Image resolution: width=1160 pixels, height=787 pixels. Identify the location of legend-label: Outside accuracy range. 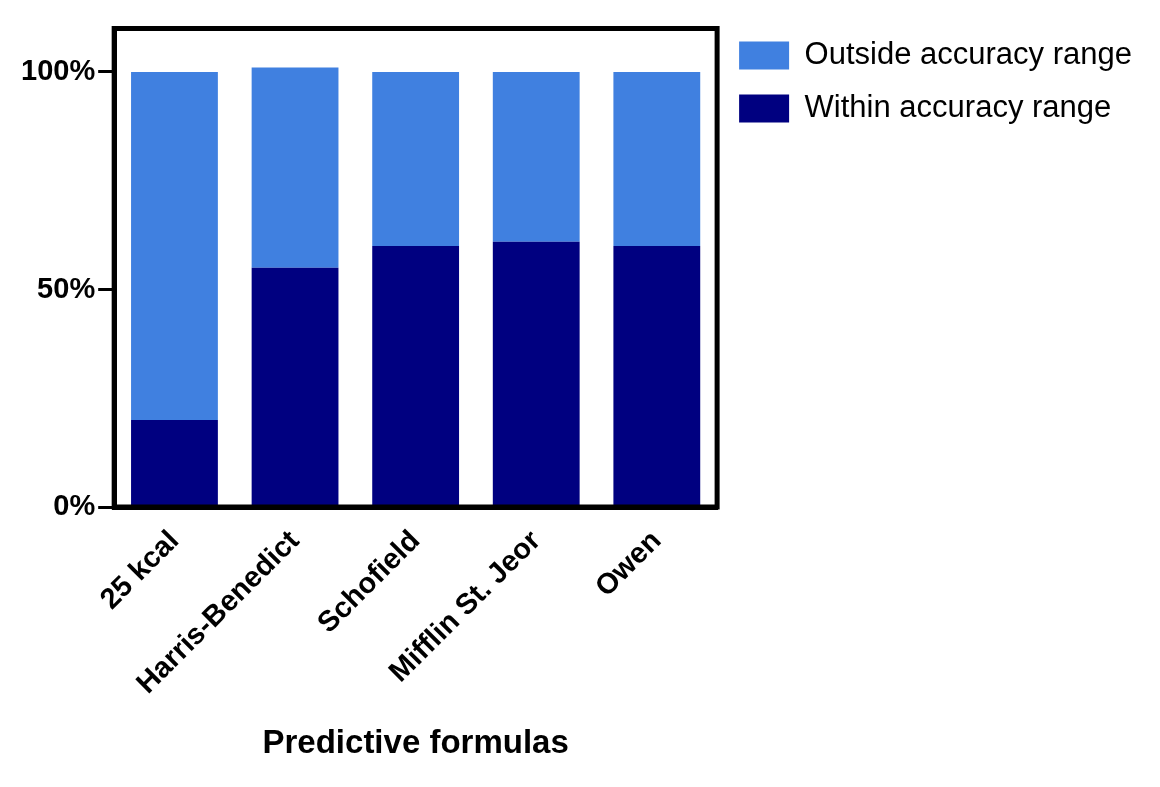
(968, 54).